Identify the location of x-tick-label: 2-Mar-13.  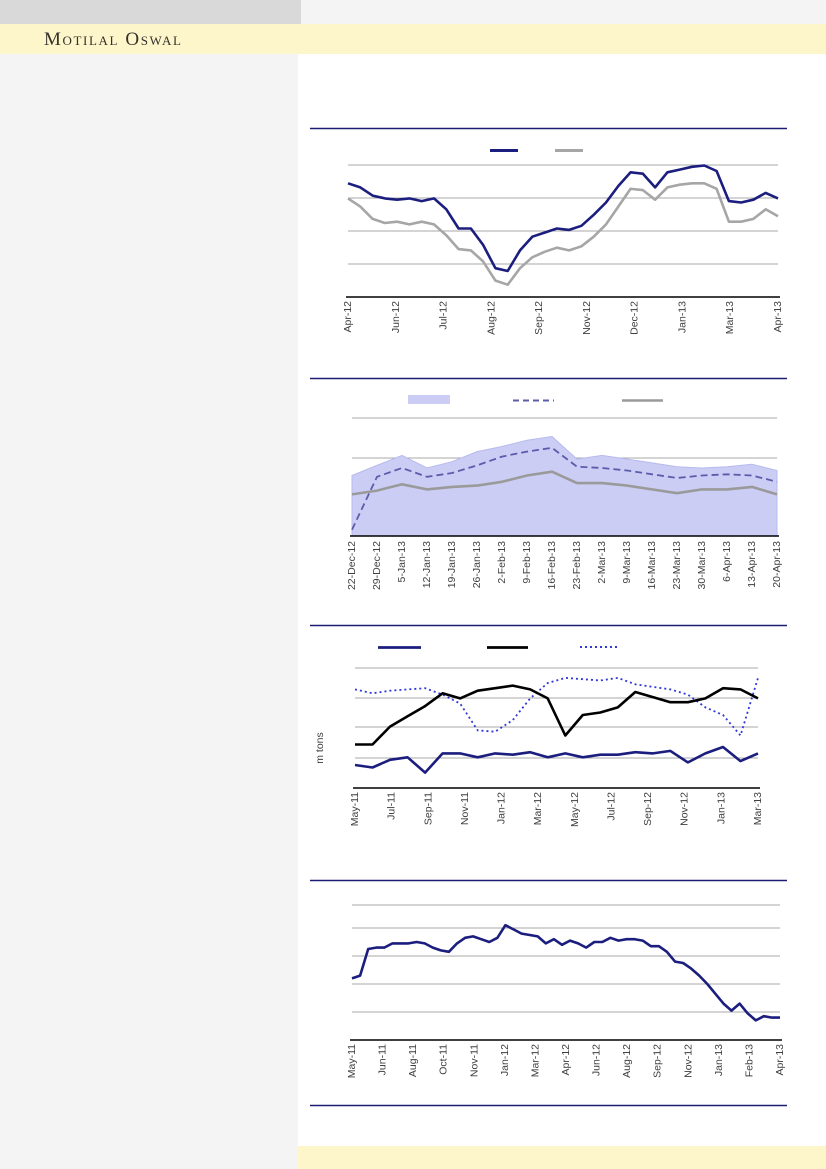
(602, 562).